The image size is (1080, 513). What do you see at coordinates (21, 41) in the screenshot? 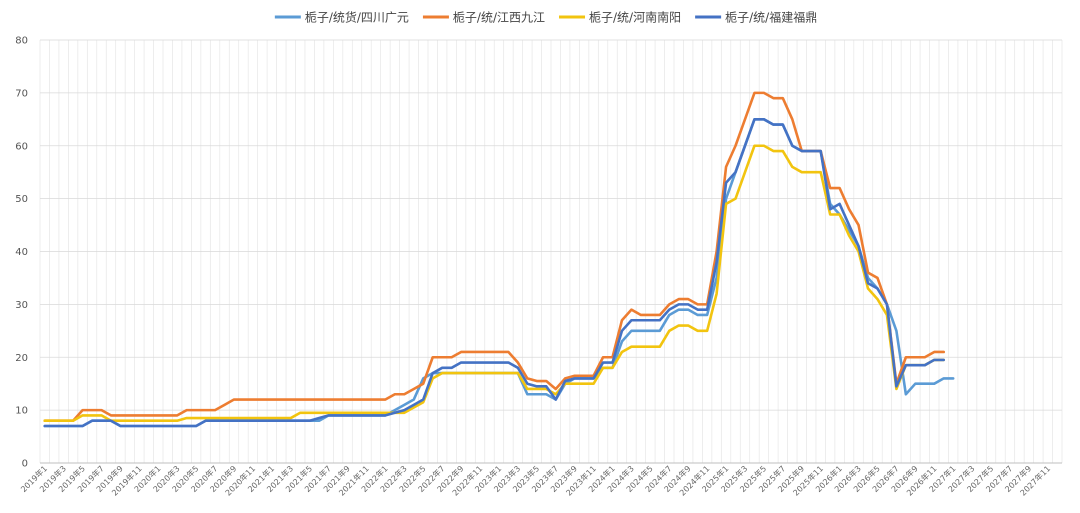
I see `y-tick-label: 80` at bounding box center [21, 41].